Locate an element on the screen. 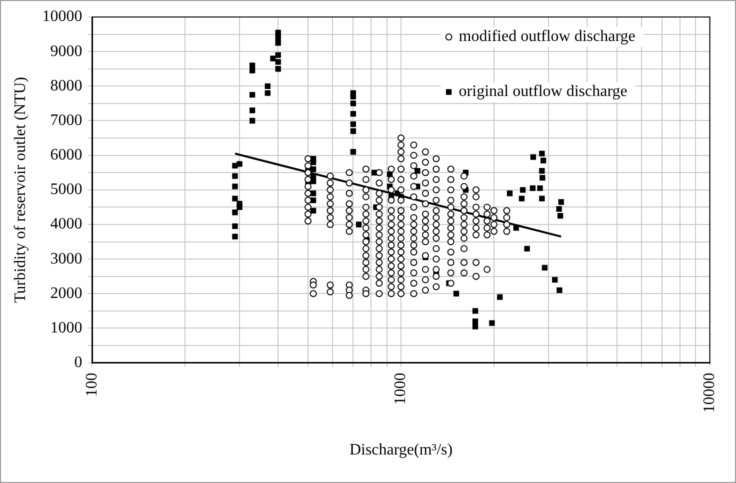  y-tick-label: 1000 is located at coordinates (66, 327).